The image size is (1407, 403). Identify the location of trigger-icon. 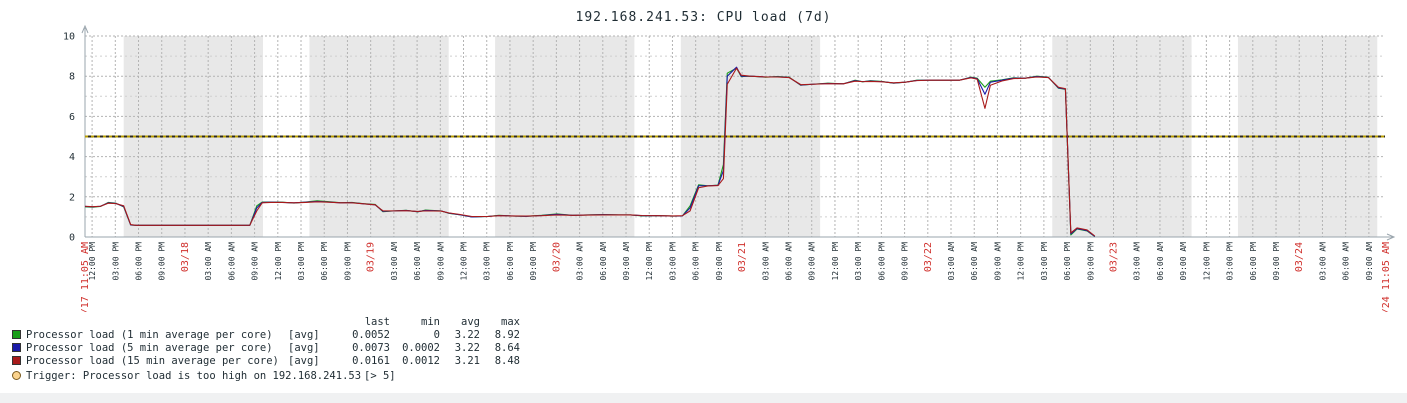
(16, 375).